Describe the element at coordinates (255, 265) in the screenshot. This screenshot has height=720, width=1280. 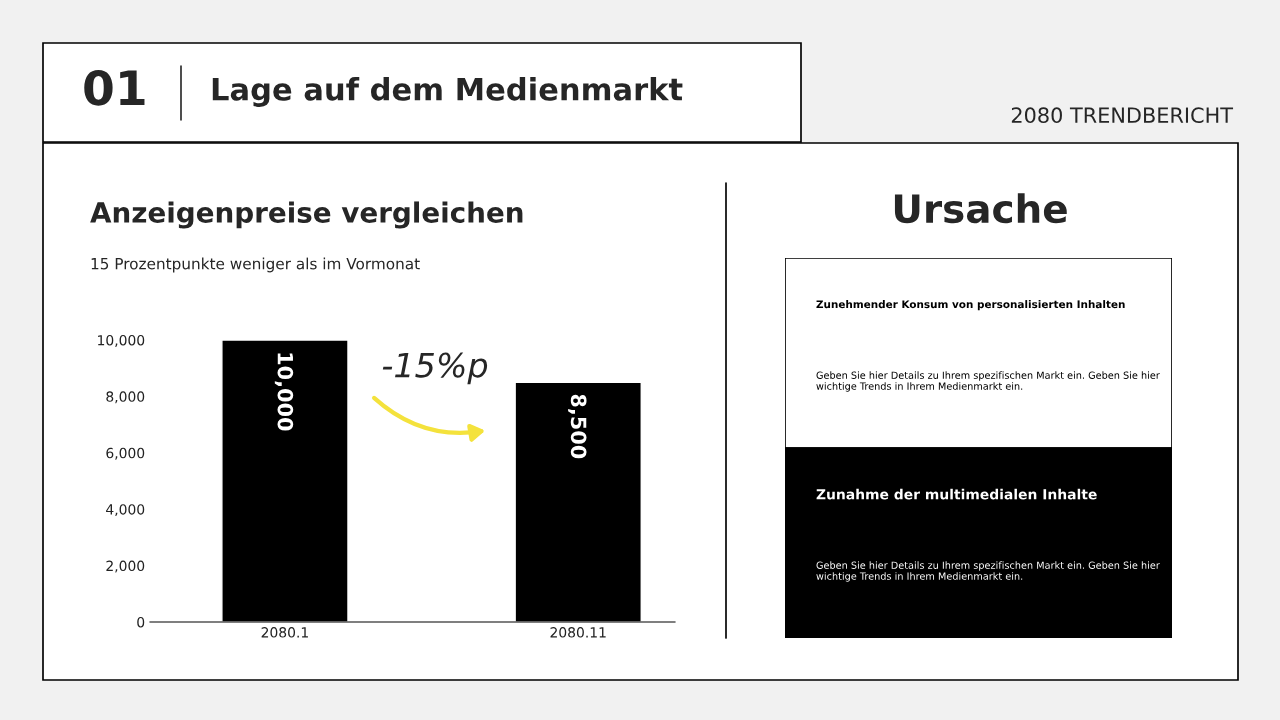
I see `chart-subtitle: 15 Prozentpunkte weniger als im Vormonat` at that location.